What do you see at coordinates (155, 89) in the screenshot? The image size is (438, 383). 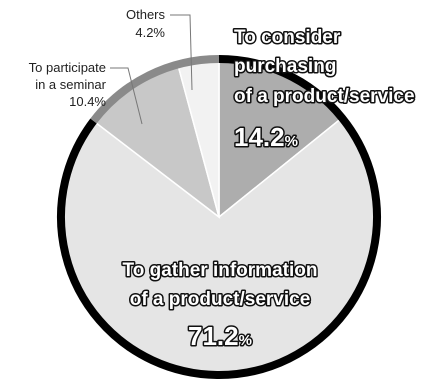 I see `outer-ring-light` at bounding box center [155, 89].